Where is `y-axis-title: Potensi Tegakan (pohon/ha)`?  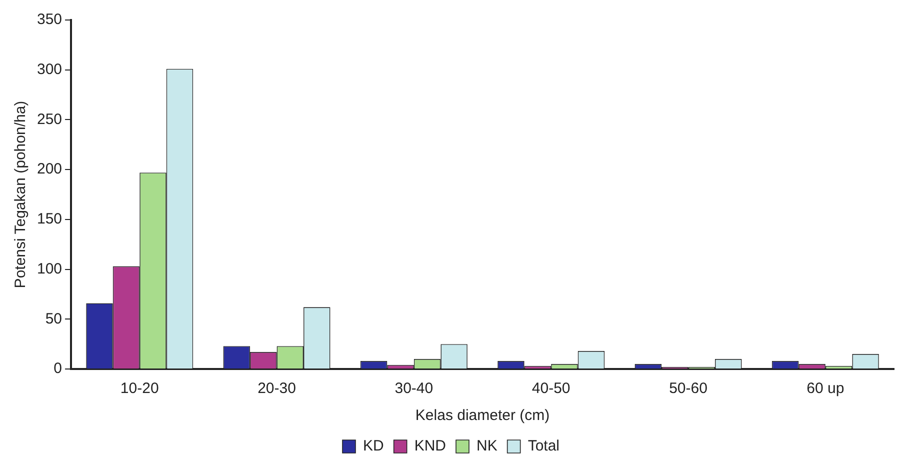 y-axis-title: Potensi Tegakan (pohon/ha) is located at coordinates (21, 194).